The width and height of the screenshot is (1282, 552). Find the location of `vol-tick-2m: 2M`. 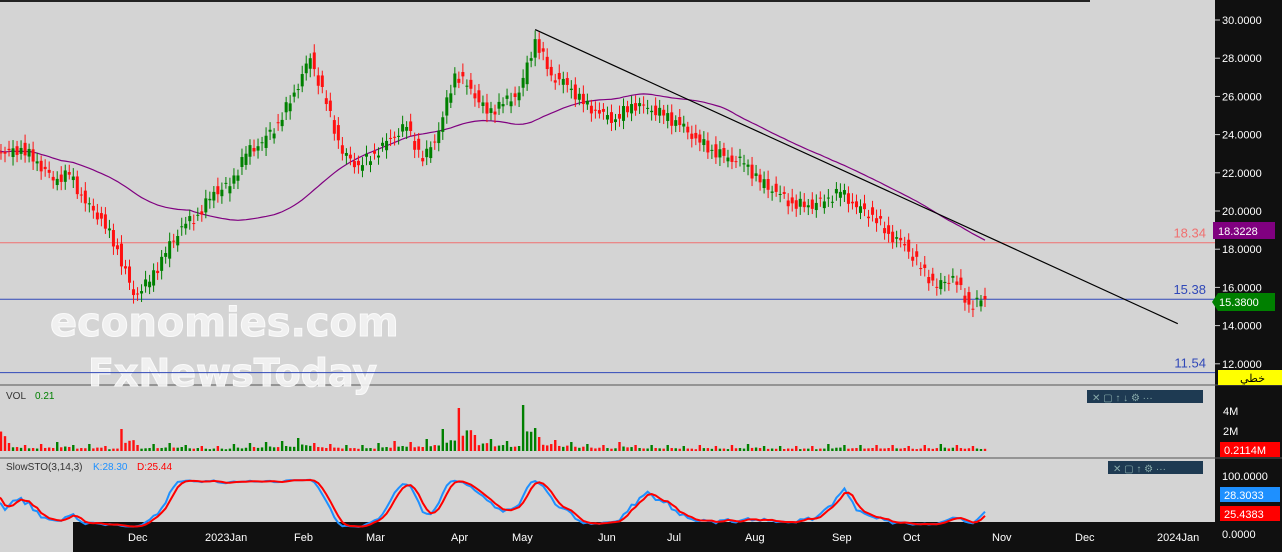

vol-tick-2m: 2M is located at coordinates (1230, 432).